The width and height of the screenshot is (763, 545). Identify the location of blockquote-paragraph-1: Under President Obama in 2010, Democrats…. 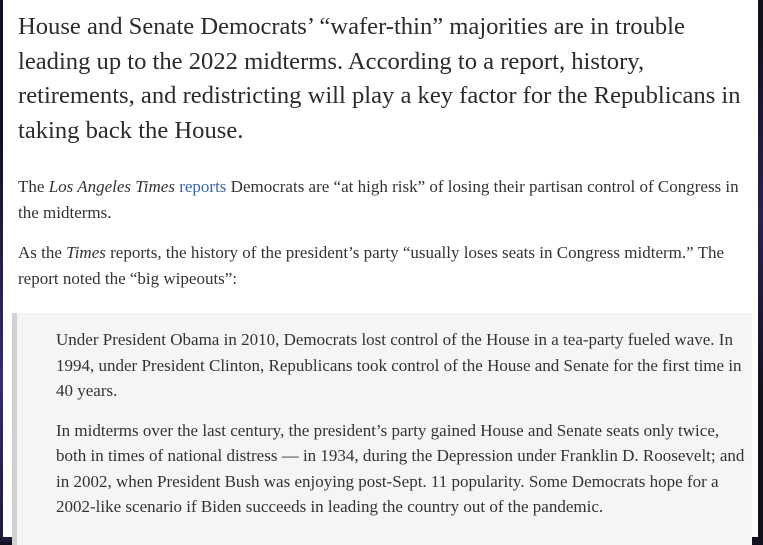
(399, 365).